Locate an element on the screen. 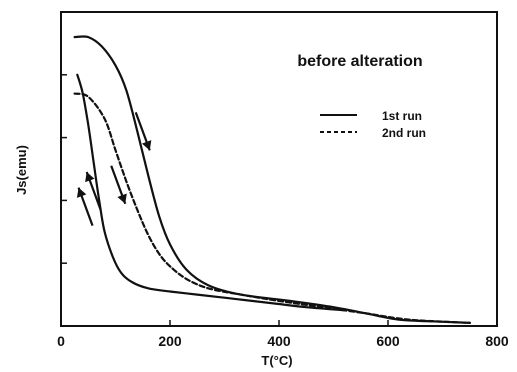 The height and width of the screenshot is (372, 517). y-axis-ticks is located at coordinates (64, 169).